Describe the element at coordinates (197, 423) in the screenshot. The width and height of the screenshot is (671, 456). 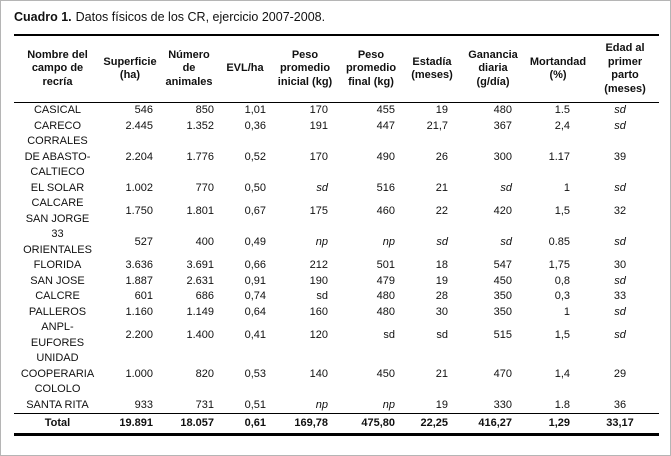
I see `table-cell: 18.057` at that location.